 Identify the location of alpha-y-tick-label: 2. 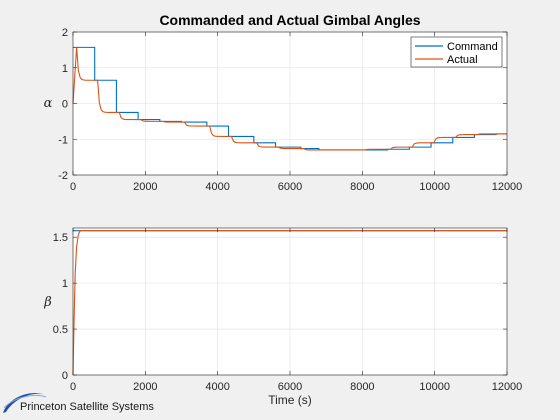
(65, 33).